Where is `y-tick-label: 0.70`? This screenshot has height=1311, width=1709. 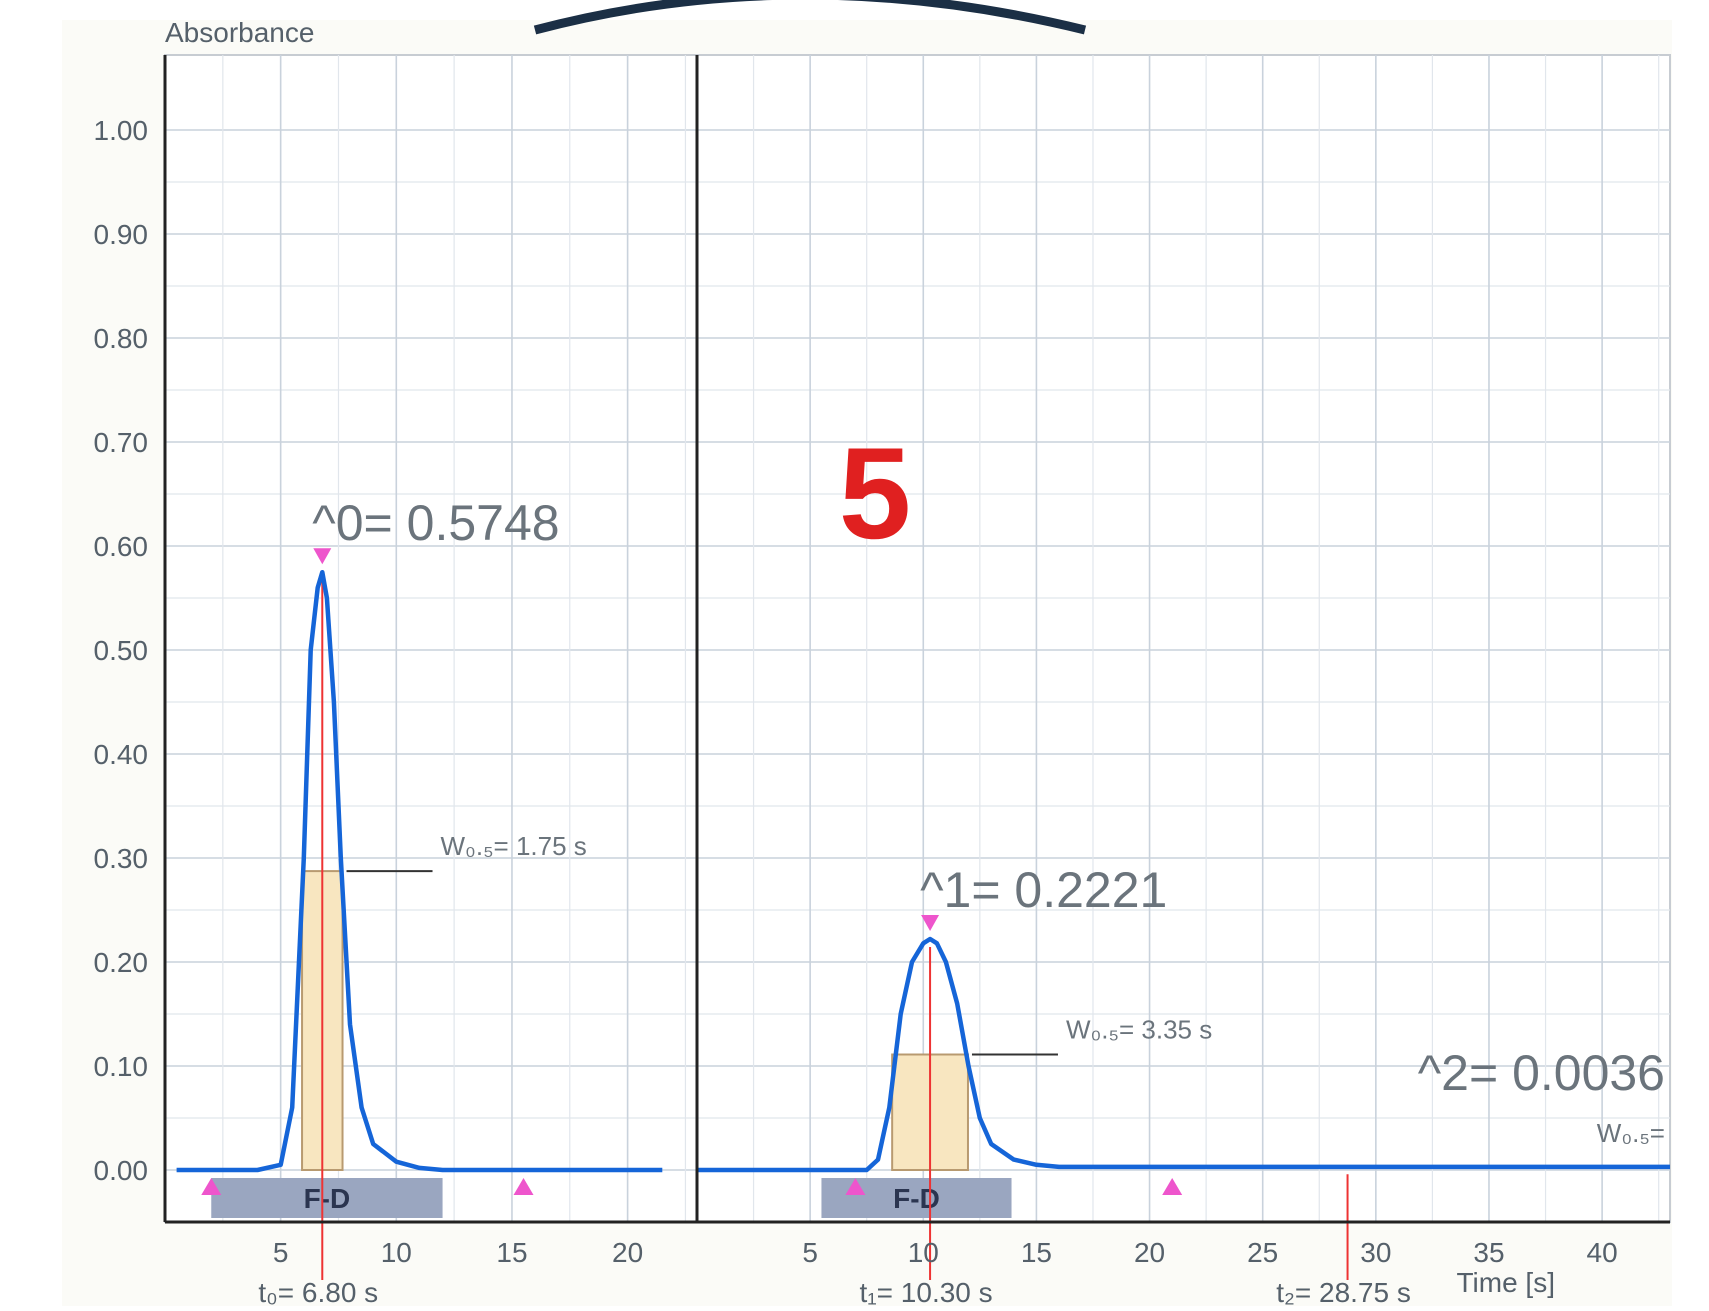 y-tick-label: 0.70 is located at coordinates (121, 442).